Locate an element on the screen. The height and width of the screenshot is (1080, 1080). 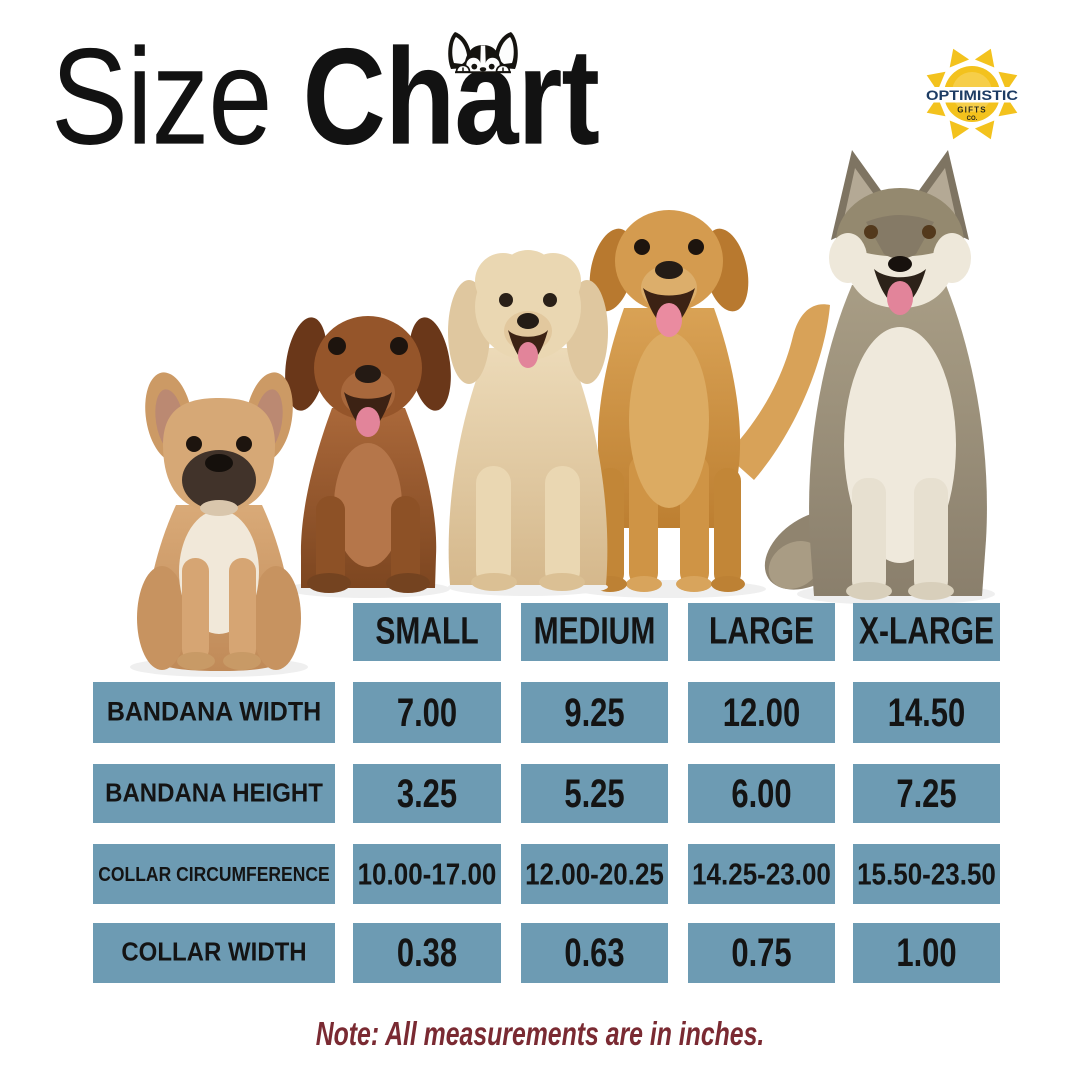
svg-text: GIFTS is located at coordinates (972, 110).